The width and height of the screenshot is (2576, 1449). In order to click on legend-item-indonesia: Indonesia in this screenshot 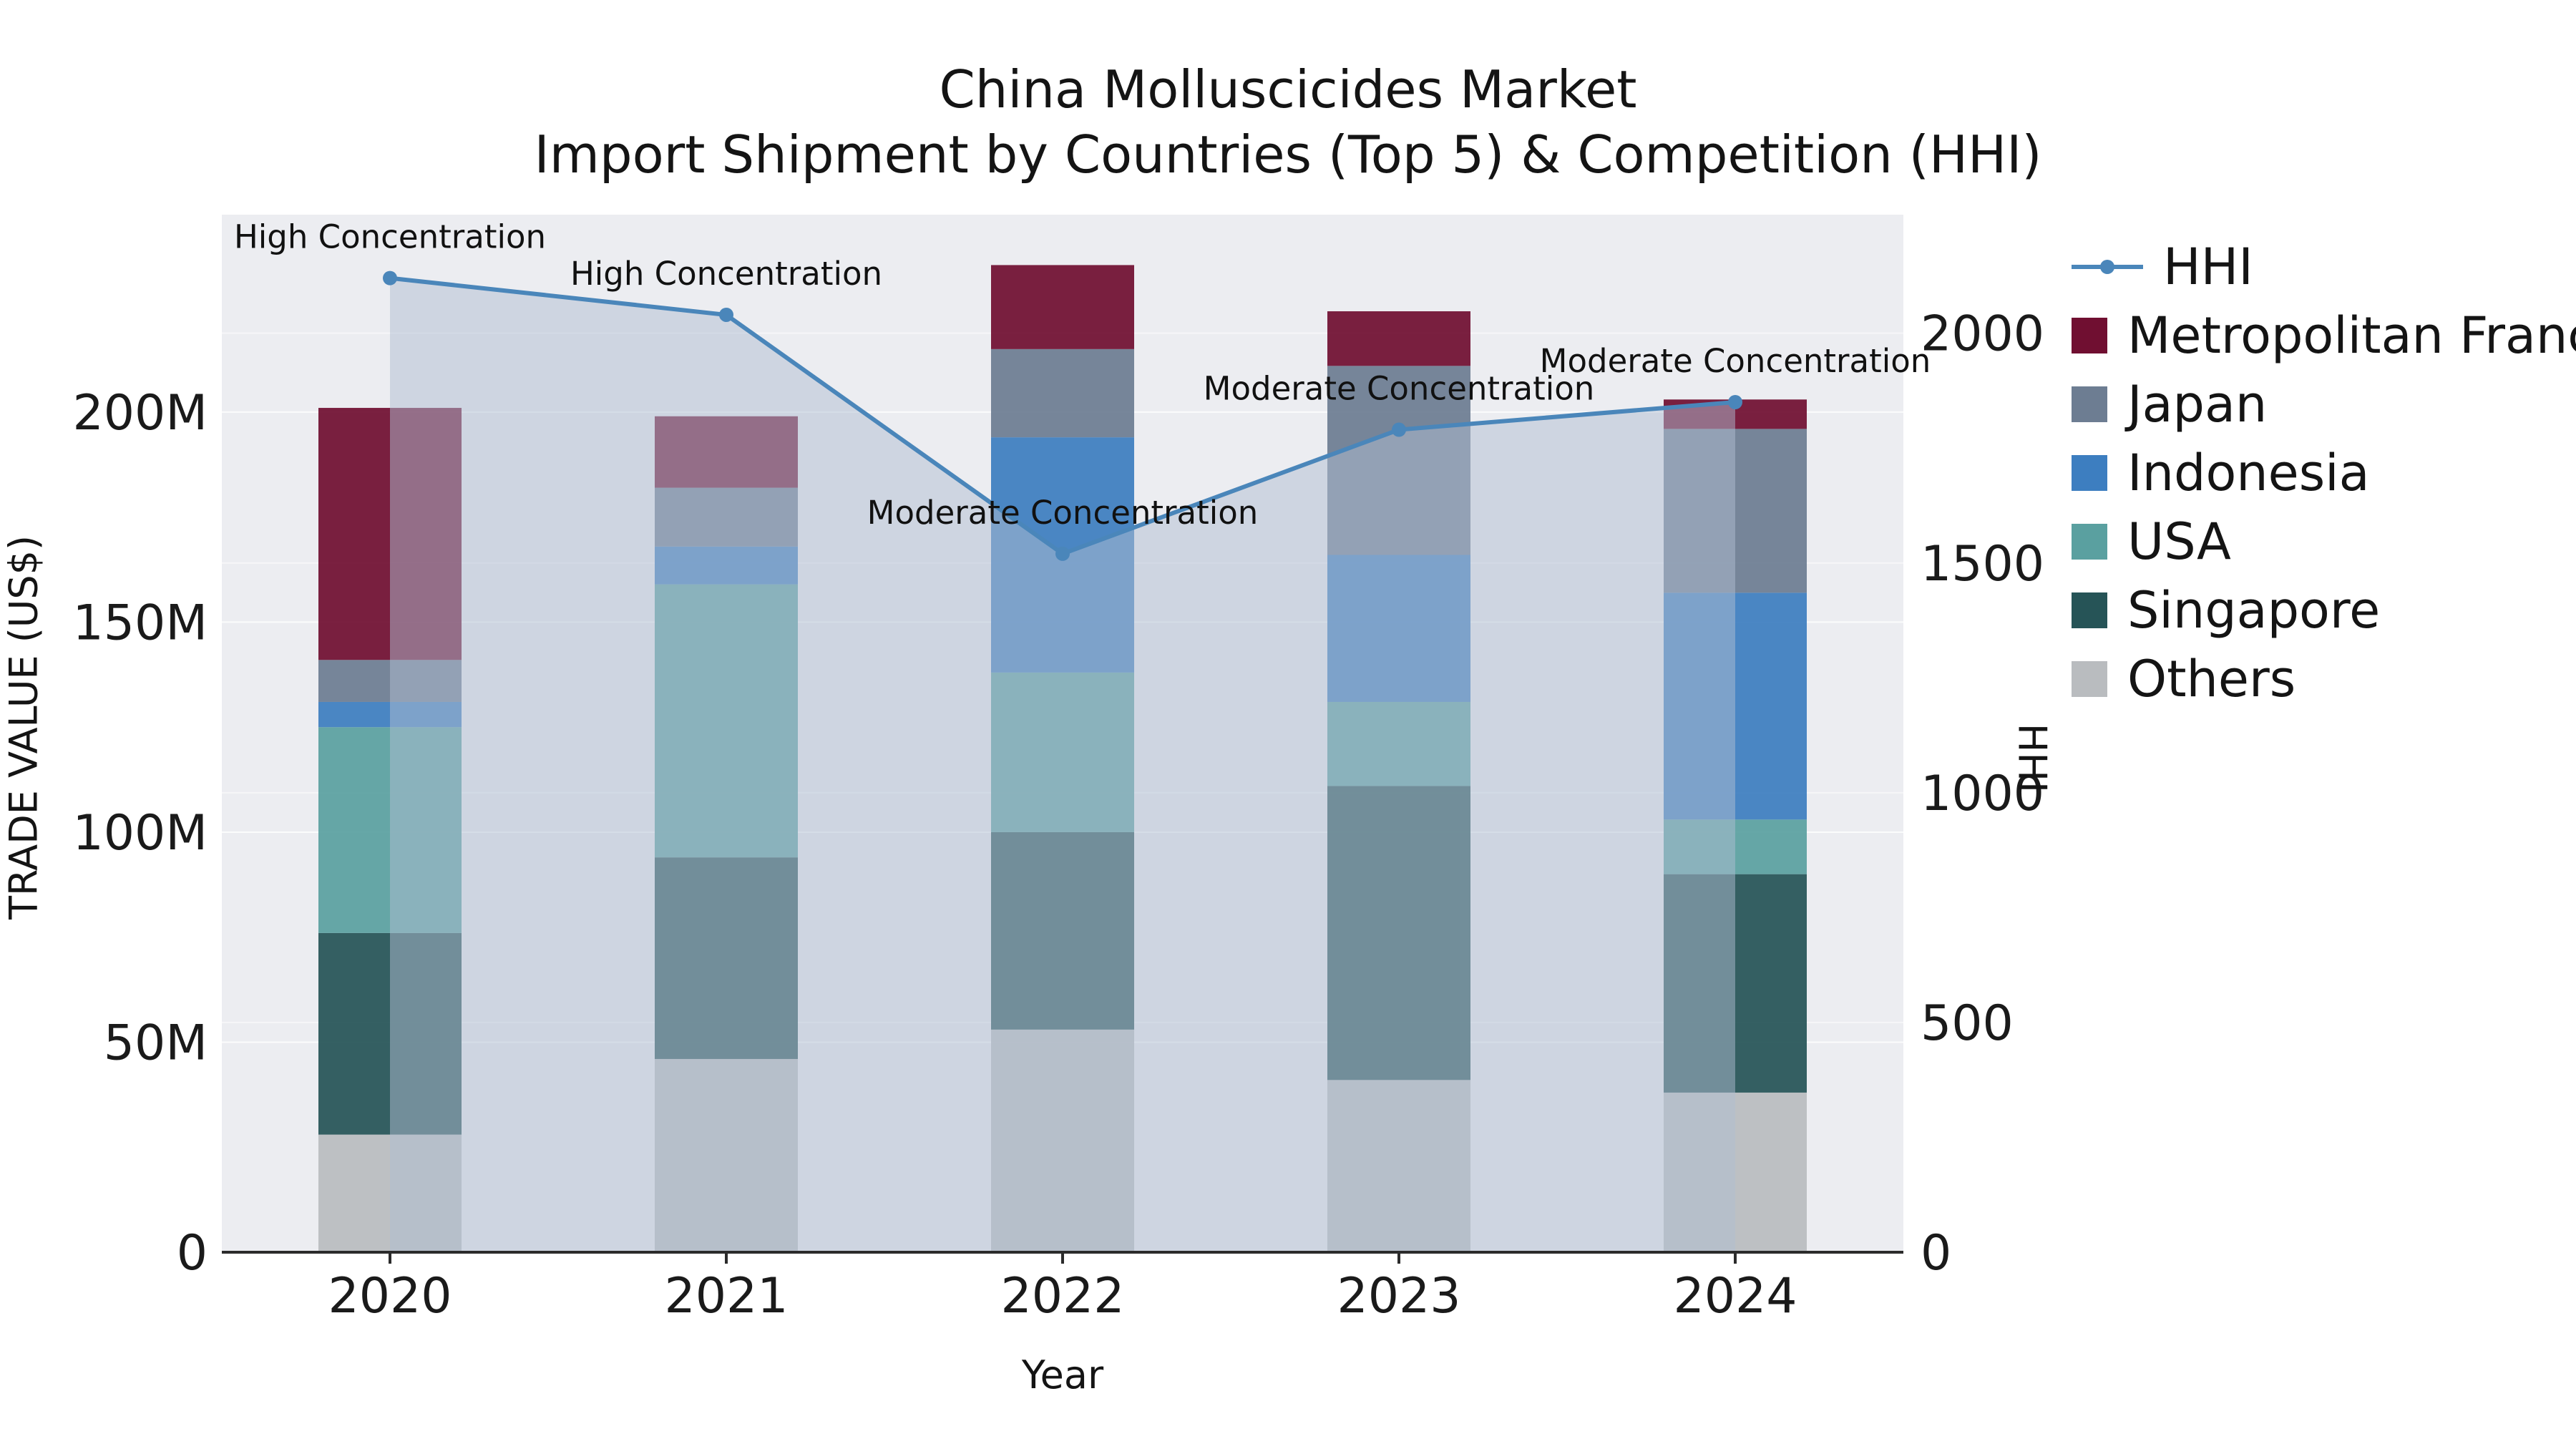, I will do `click(2324, 473)`.